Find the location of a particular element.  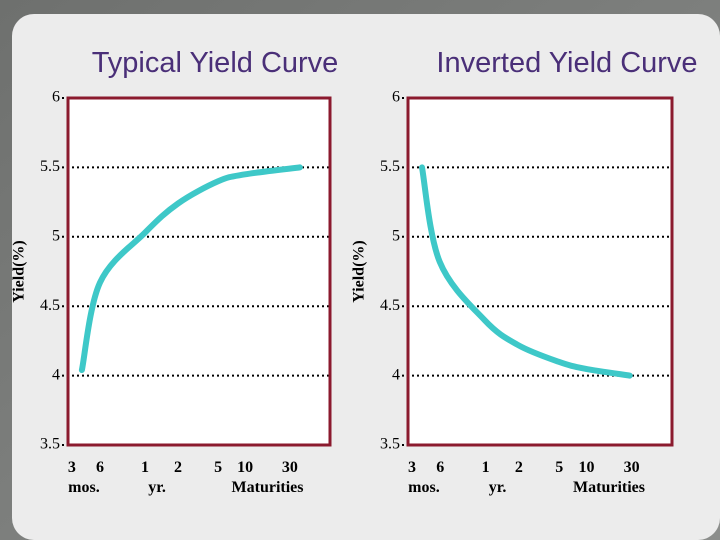

chart-title: Inverted Yield Curve is located at coordinates (566, 63).